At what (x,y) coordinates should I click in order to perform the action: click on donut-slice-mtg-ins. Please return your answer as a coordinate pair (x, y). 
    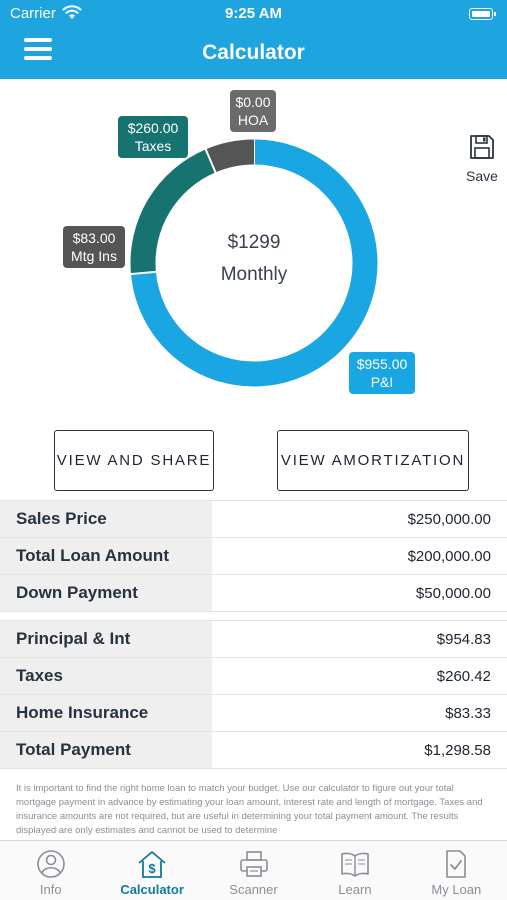
    Looking at the image, I should click on (230, 156).